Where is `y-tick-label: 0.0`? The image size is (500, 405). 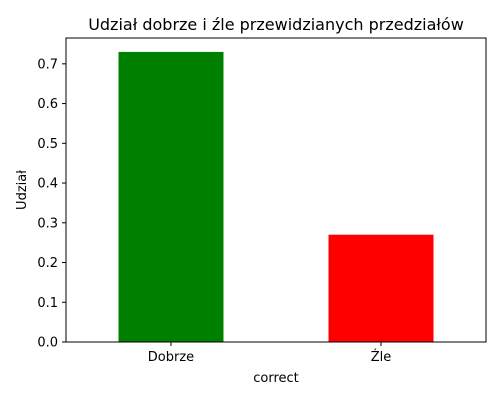 y-tick-label: 0.0 is located at coordinates (47, 343).